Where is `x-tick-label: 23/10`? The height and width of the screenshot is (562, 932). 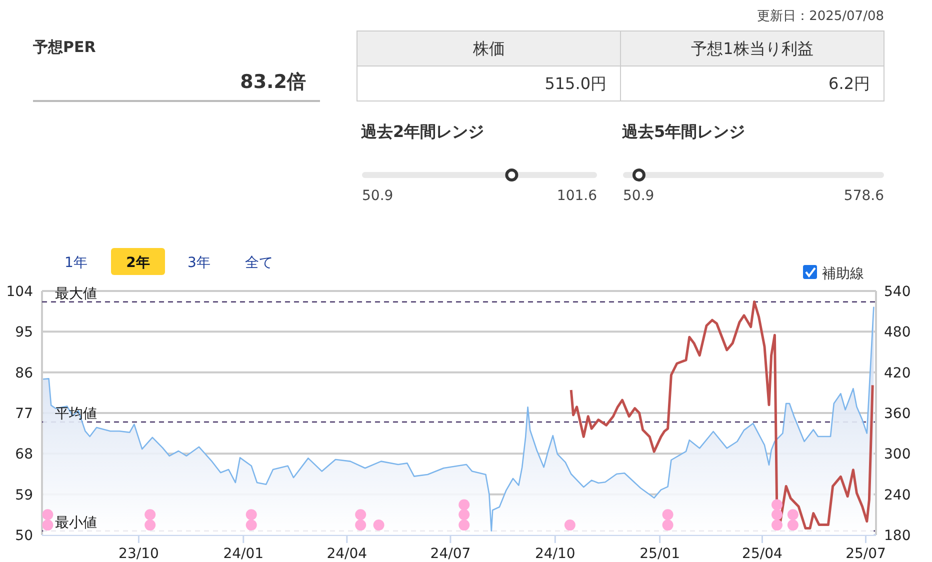
x-tick-label: 23/10 is located at coordinates (138, 554).